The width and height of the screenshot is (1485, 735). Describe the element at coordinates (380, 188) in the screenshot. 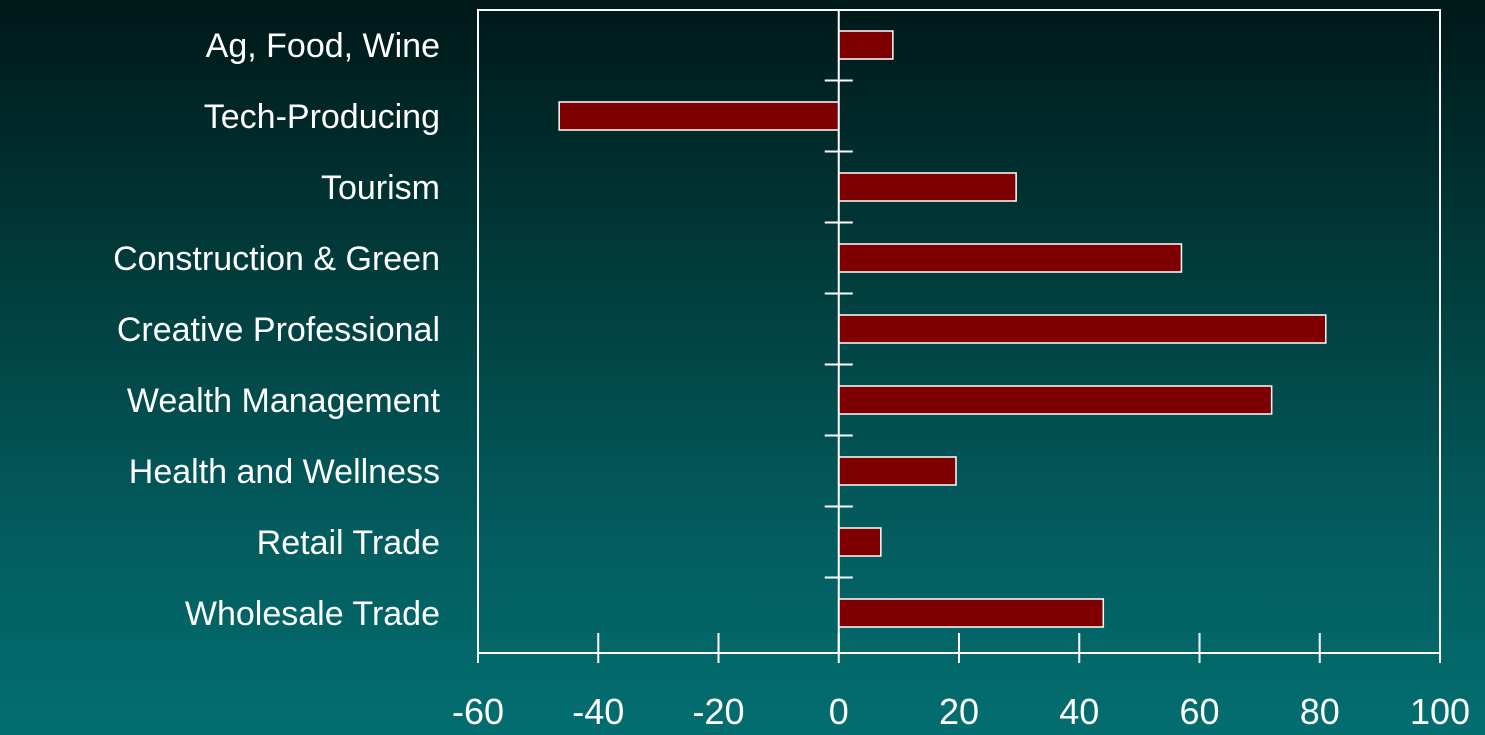

I see `category-label: Tourism` at that location.